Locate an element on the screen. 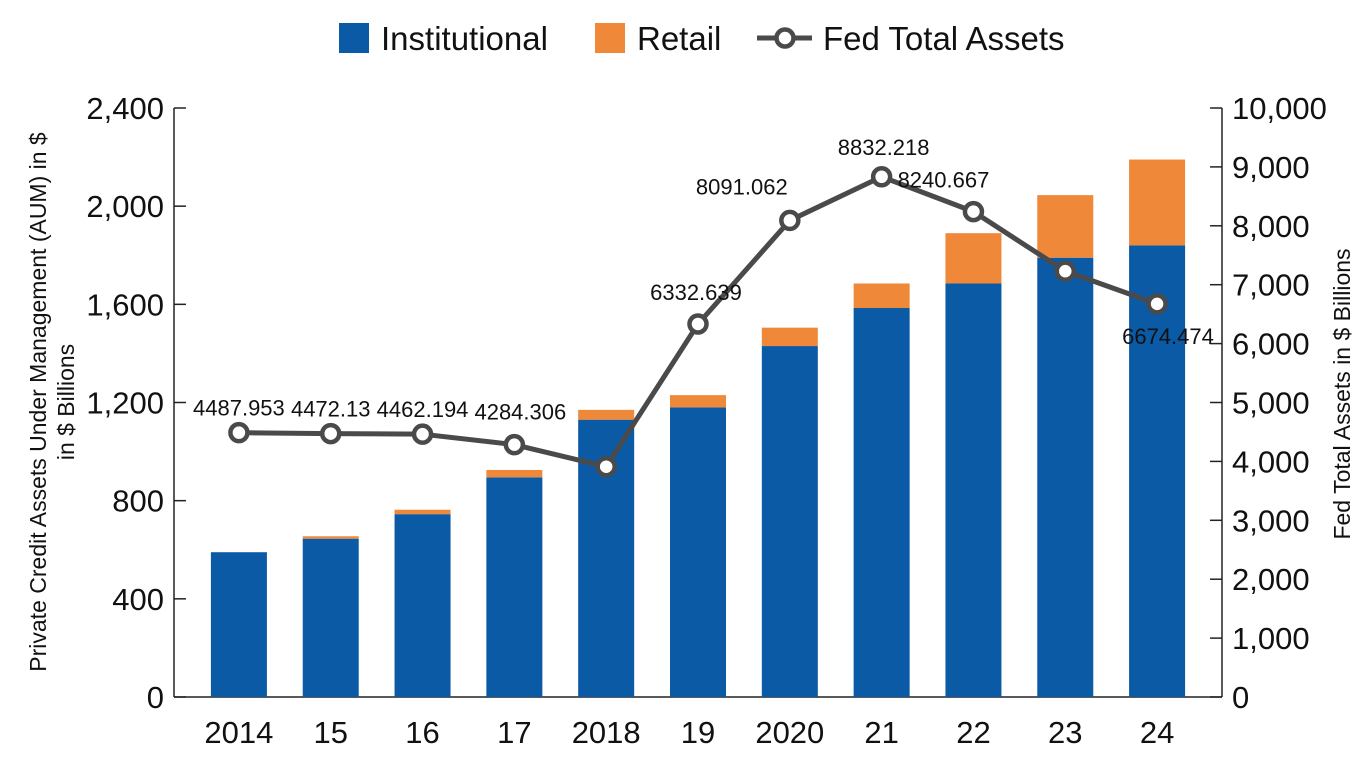 Image resolution: width=1368 pixels, height=768 pixels. y-right-tick-label: 5,000 is located at coordinates (1271, 403).